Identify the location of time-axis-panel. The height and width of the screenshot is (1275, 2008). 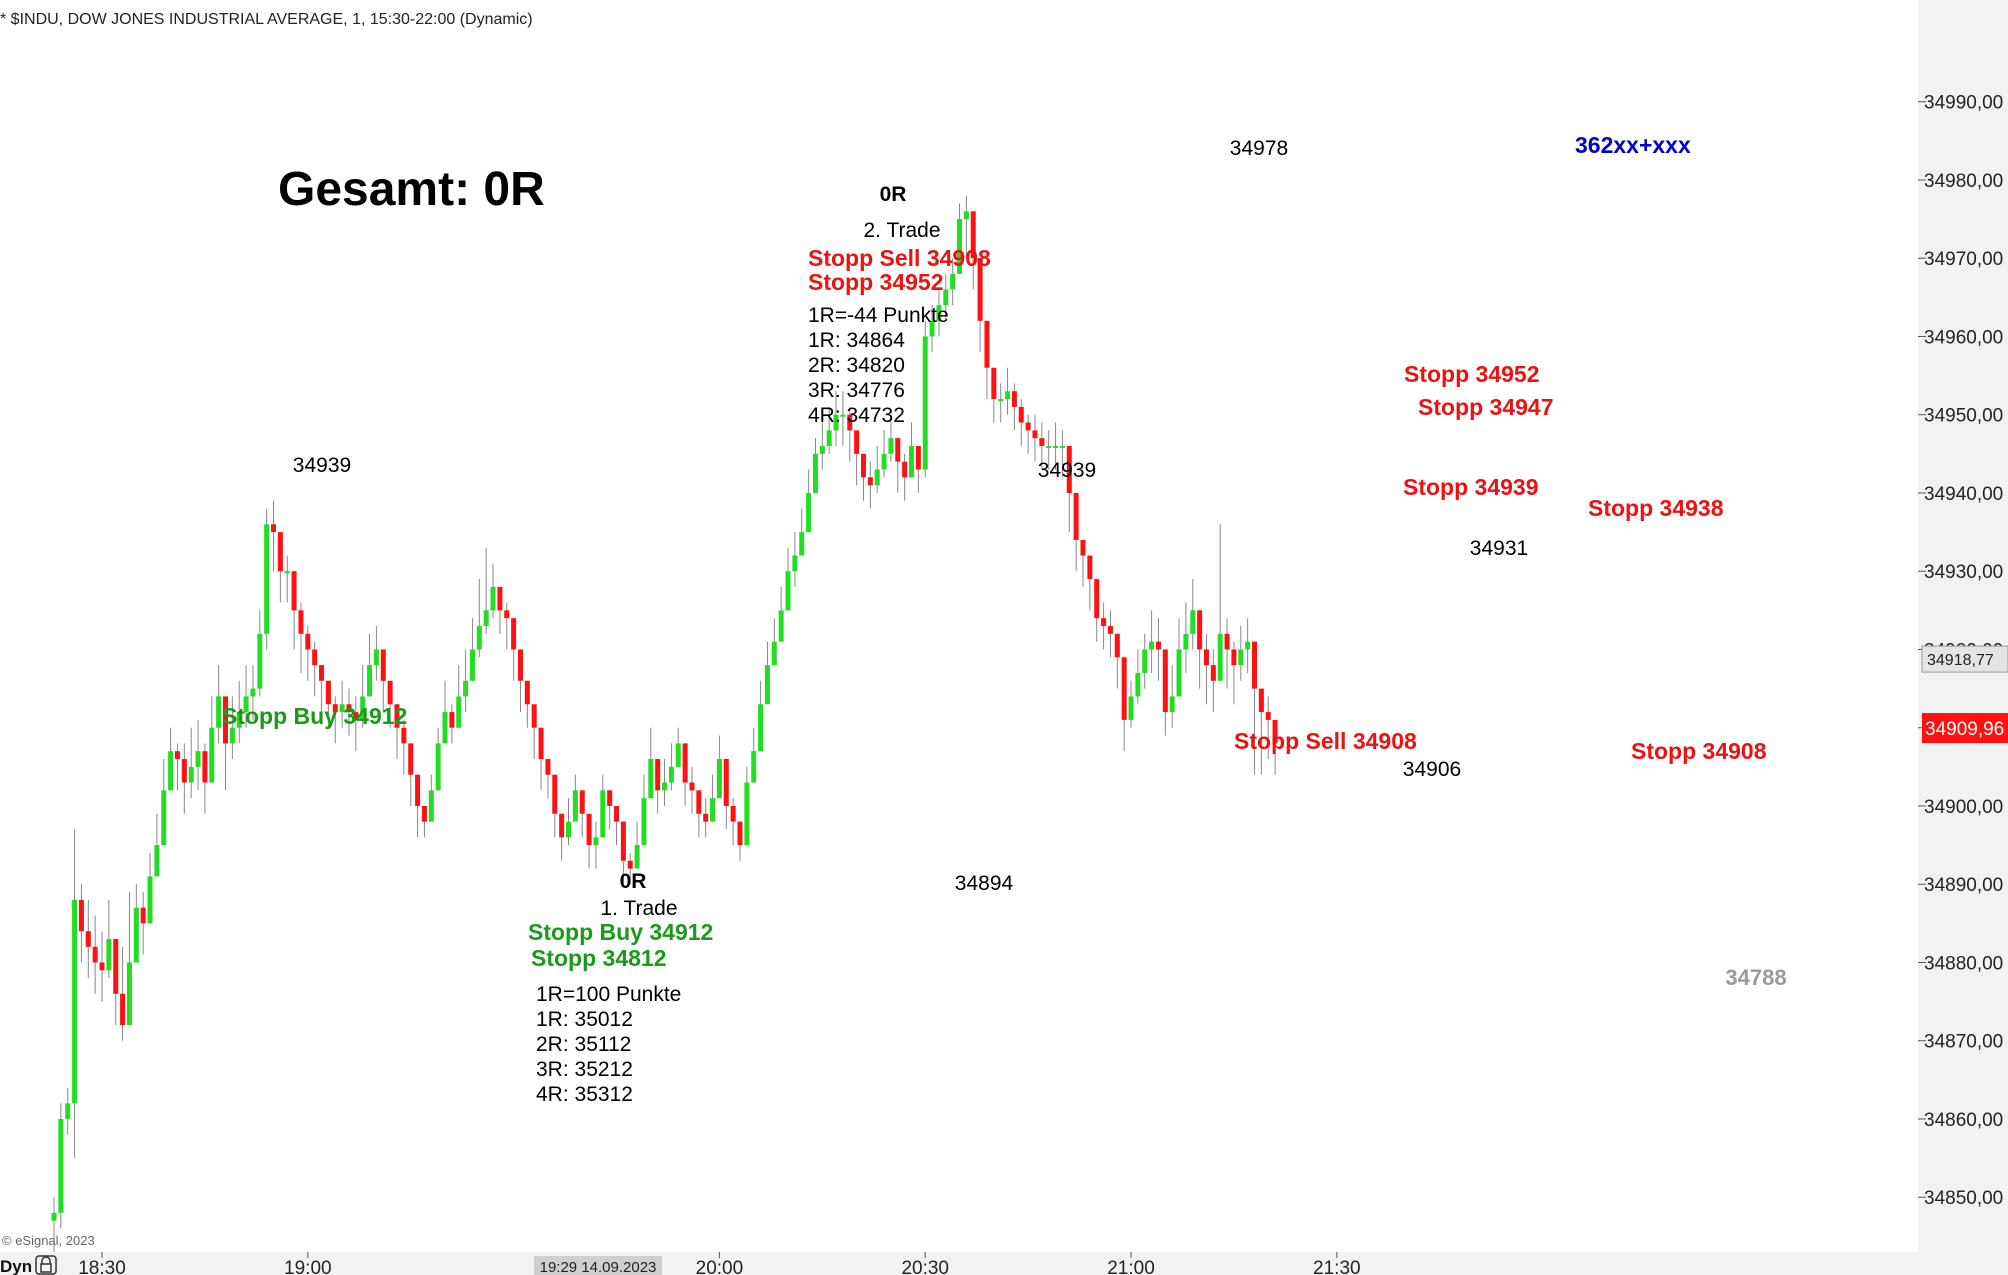
(1004, 1263).